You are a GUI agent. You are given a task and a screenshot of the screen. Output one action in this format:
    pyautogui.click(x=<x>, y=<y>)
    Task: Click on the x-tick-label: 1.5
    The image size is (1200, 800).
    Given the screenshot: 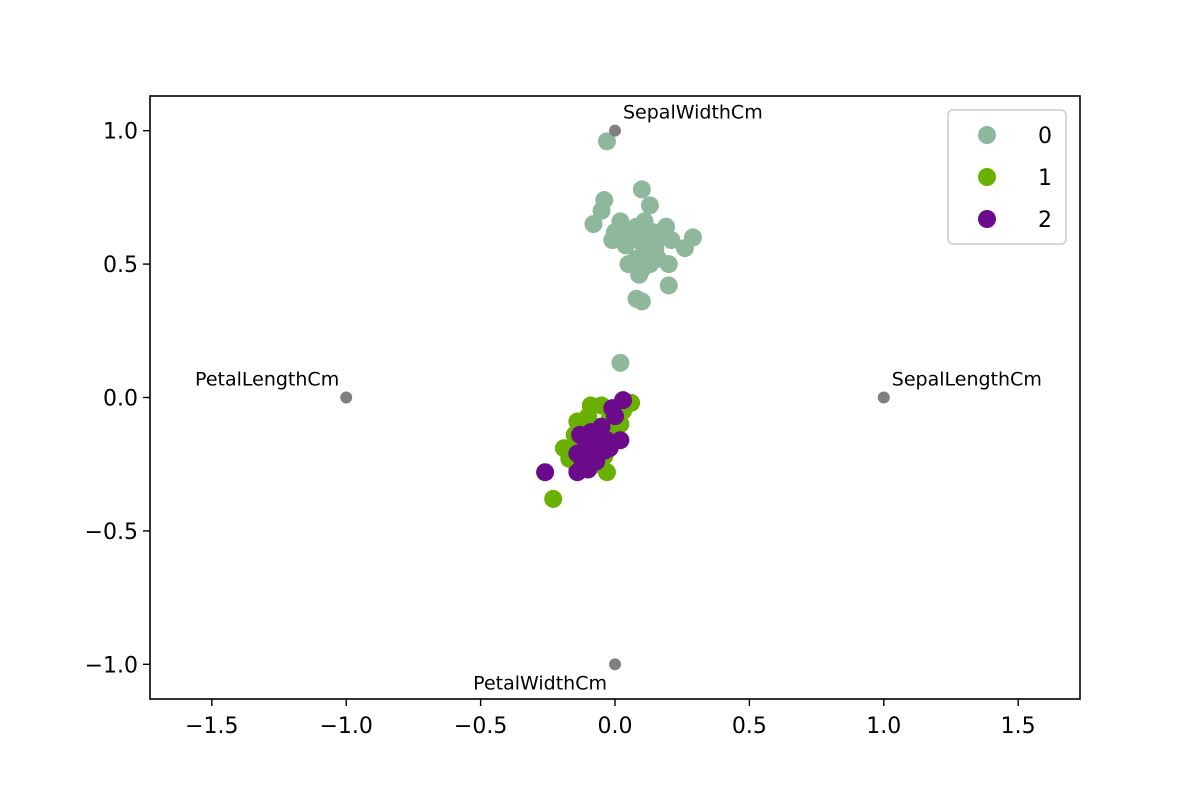 What is the action you would take?
    pyautogui.click(x=1018, y=726)
    